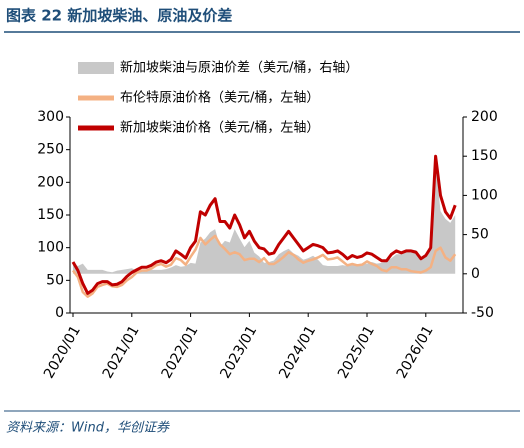 The image size is (524, 448). I want to click on x-tick-label: 2022/01, so click(180, 352).